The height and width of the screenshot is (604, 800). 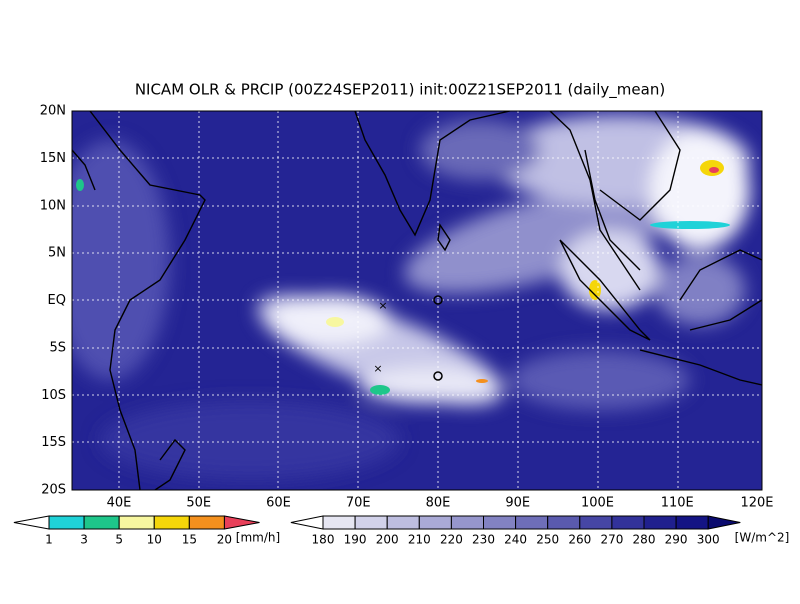 I want to click on lat-label: 10N, so click(x=53, y=205).